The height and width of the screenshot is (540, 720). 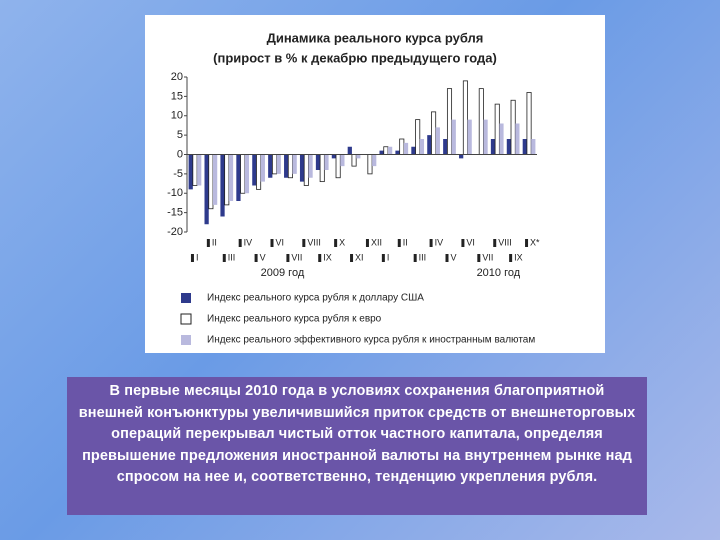 I want to click on year-label: 2009 год, so click(x=283, y=273).